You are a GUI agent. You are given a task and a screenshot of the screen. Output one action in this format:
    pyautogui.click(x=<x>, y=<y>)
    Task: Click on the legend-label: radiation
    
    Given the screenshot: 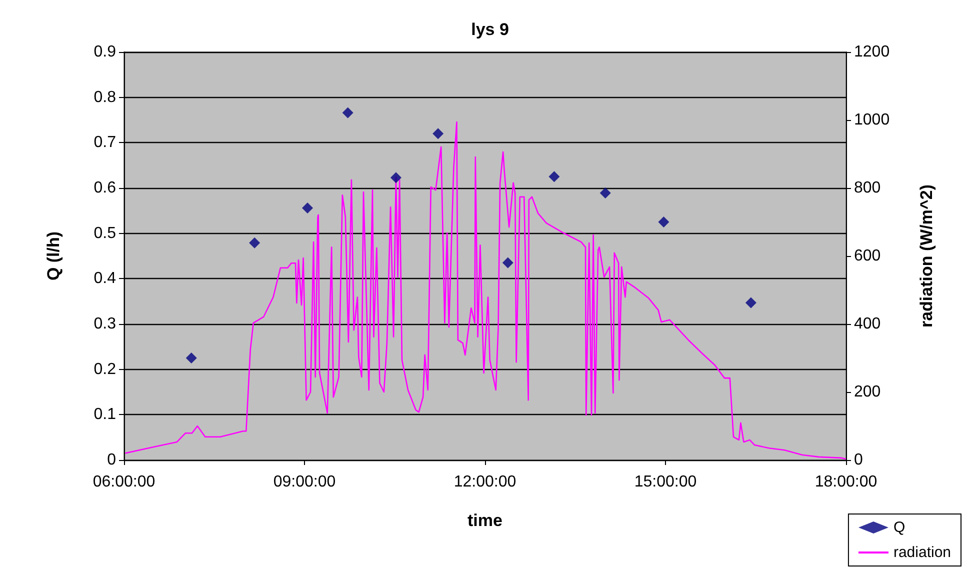 What is the action you would take?
    pyautogui.click(x=922, y=552)
    